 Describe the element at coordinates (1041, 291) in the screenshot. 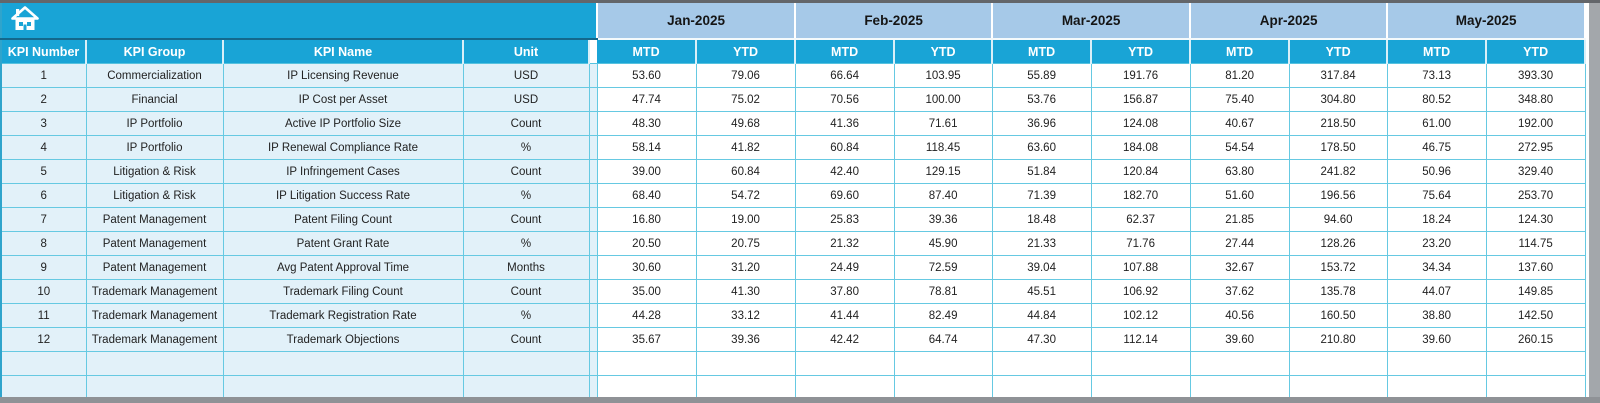

I see `cell-value: 45.51` at that location.